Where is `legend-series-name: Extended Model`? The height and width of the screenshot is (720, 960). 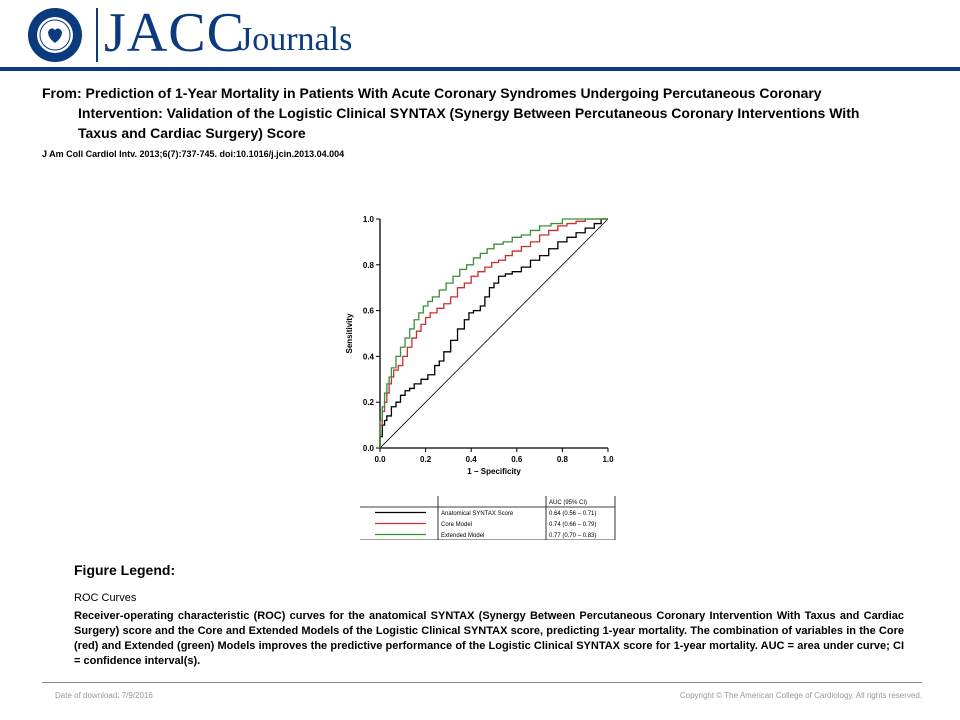
legend-series-name: Extended Model is located at coordinates (462, 536).